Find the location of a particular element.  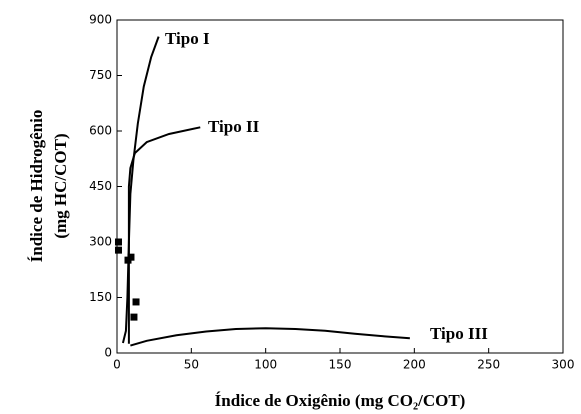

y-tick-label: 150 is located at coordinates (100, 297).